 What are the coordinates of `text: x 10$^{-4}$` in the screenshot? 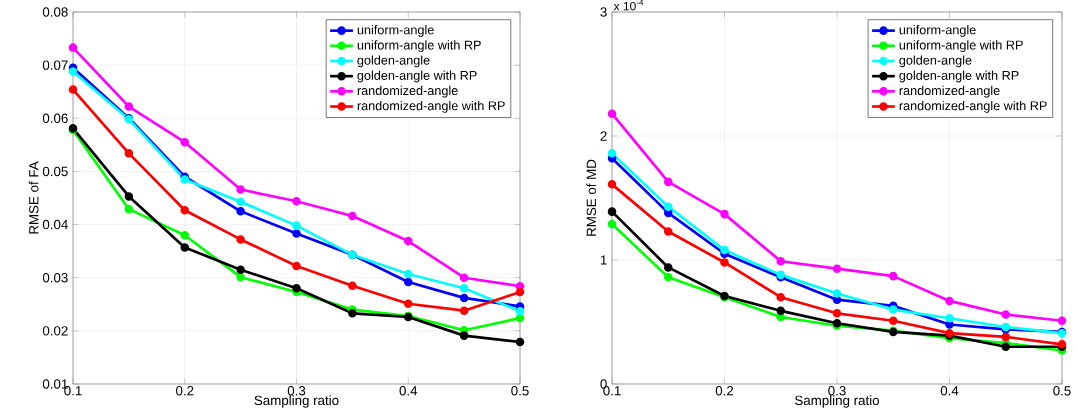 It's located at (628, 5).